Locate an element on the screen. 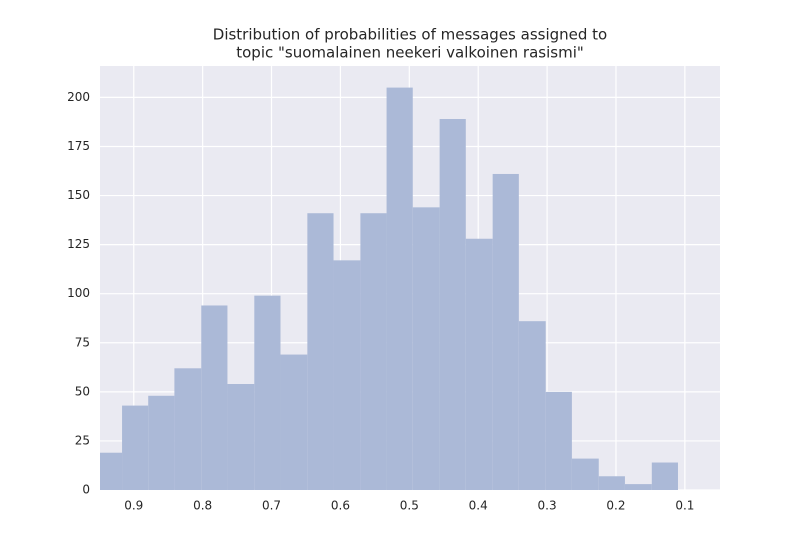 This screenshot has height=554, width=800. y-tick-label: 0 is located at coordinates (86, 490).